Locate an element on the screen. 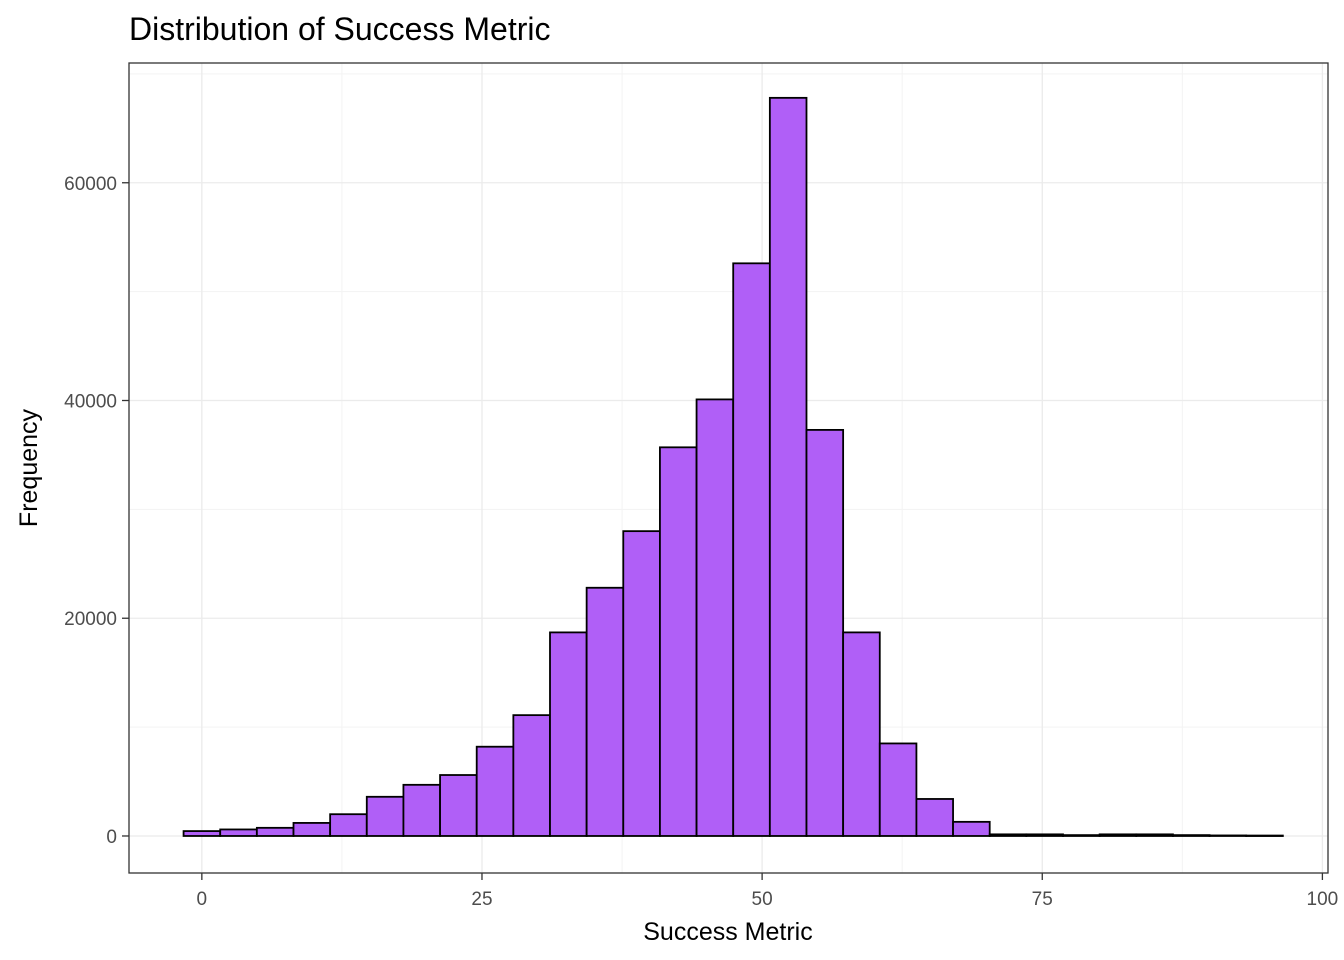 Image resolution: width=1344 pixels, height=960 pixels. chart-title: Distribution of Success Metric is located at coordinates (339, 29).